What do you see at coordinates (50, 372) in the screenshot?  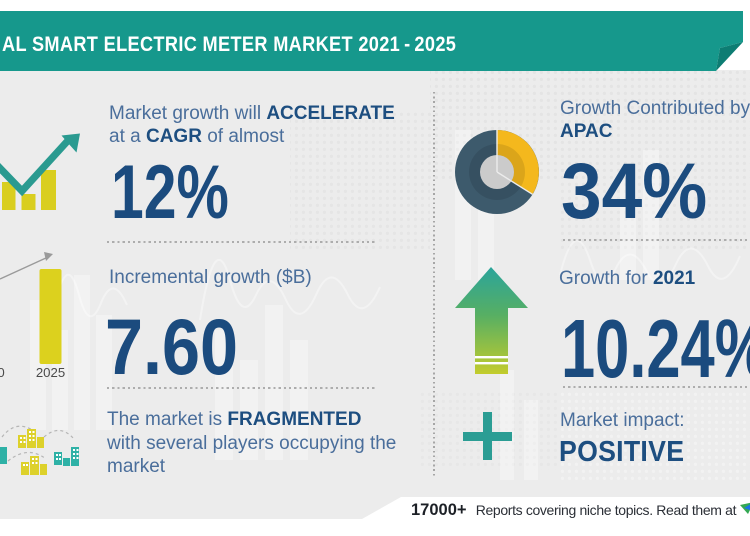 I see `svg-text: 2025` at bounding box center [50, 372].